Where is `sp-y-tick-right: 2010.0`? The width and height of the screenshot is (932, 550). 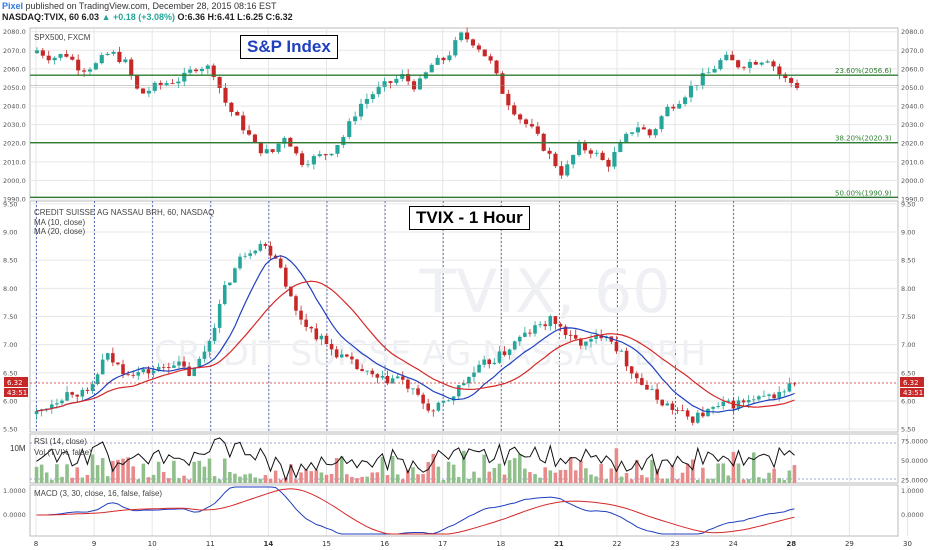
sp-y-tick-right: 2010.0 is located at coordinates (912, 162).